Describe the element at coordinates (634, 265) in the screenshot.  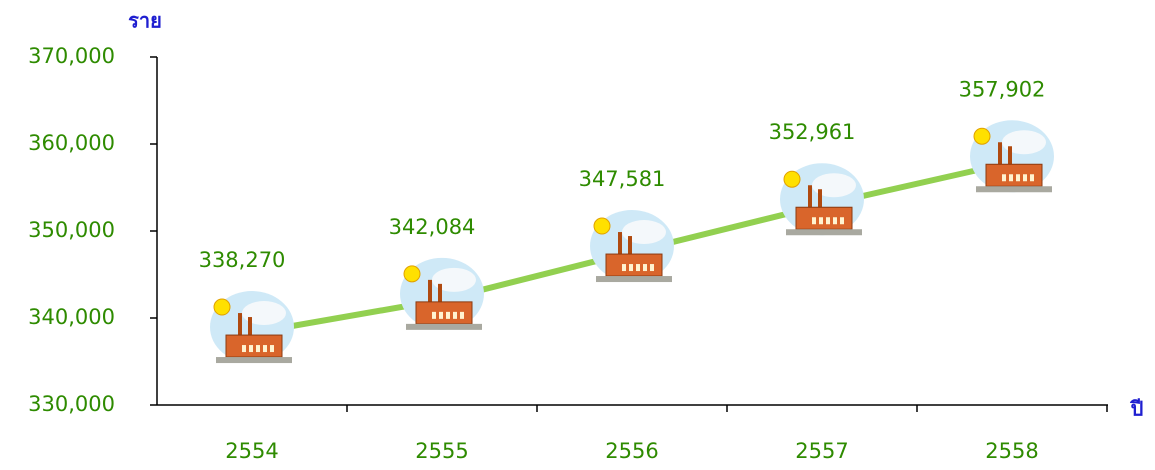
I see `icon-factory` at that location.